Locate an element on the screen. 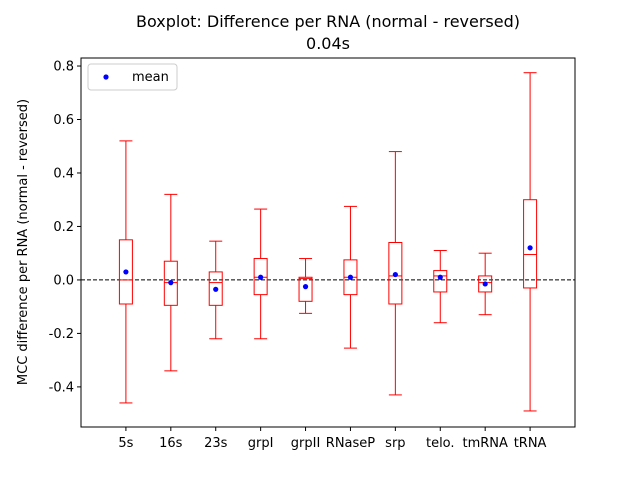 The height and width of the screenshot is (480, 640). legend-label: mean is located at coordinates (150, 77).